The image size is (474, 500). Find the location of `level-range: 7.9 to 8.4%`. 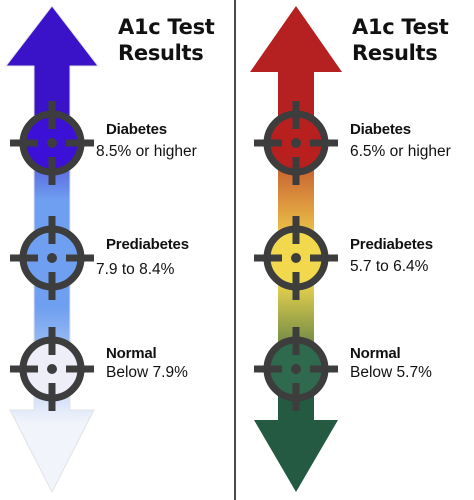

level-range: 7.9 to 8.4% is located at coordinates (135, 269).